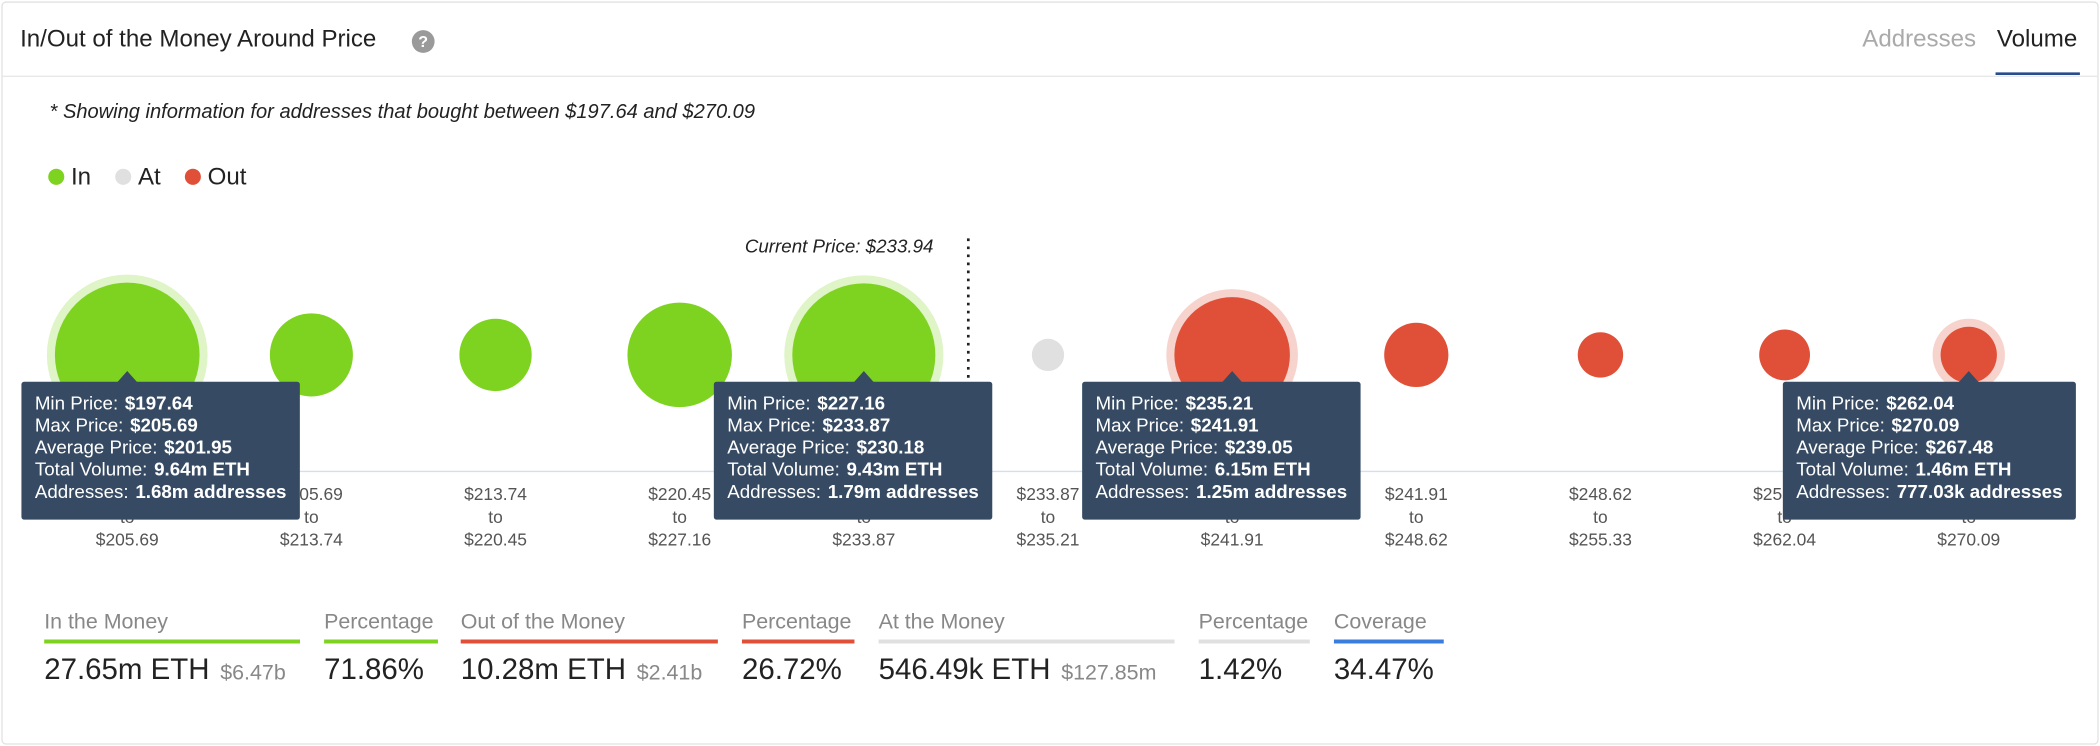 This screenshot has height=746, width=2100. Describe the element at coordinates (1220, 402) in the screenshot. I see `tooltip-value: $235.21` at that location.